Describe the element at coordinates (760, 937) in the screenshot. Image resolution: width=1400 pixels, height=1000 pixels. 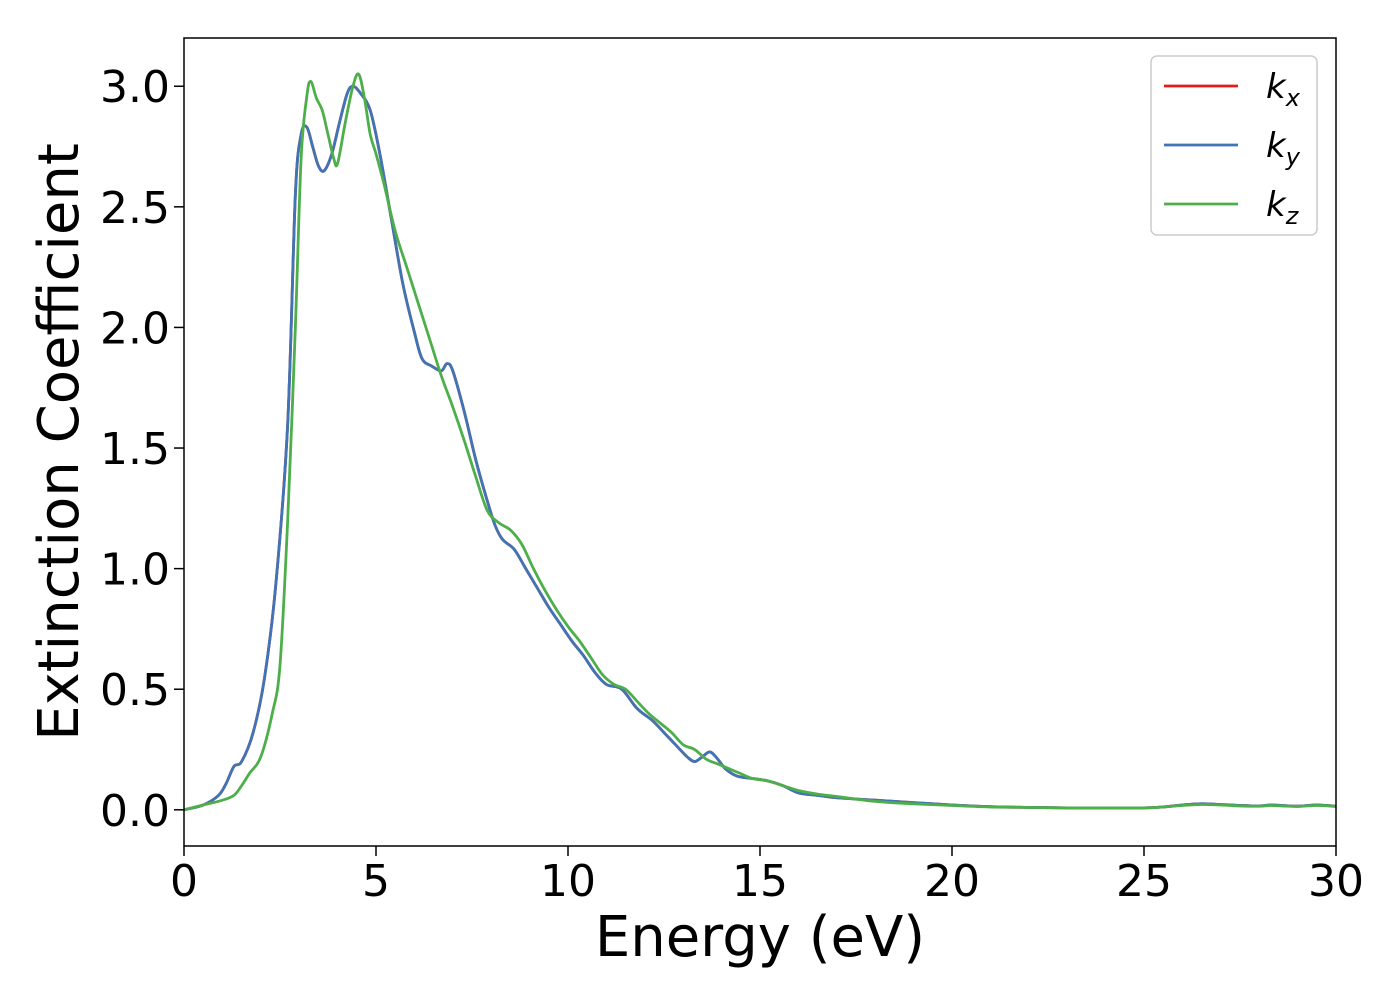
I see `x-axis-label: Energy (eV)` at that location.